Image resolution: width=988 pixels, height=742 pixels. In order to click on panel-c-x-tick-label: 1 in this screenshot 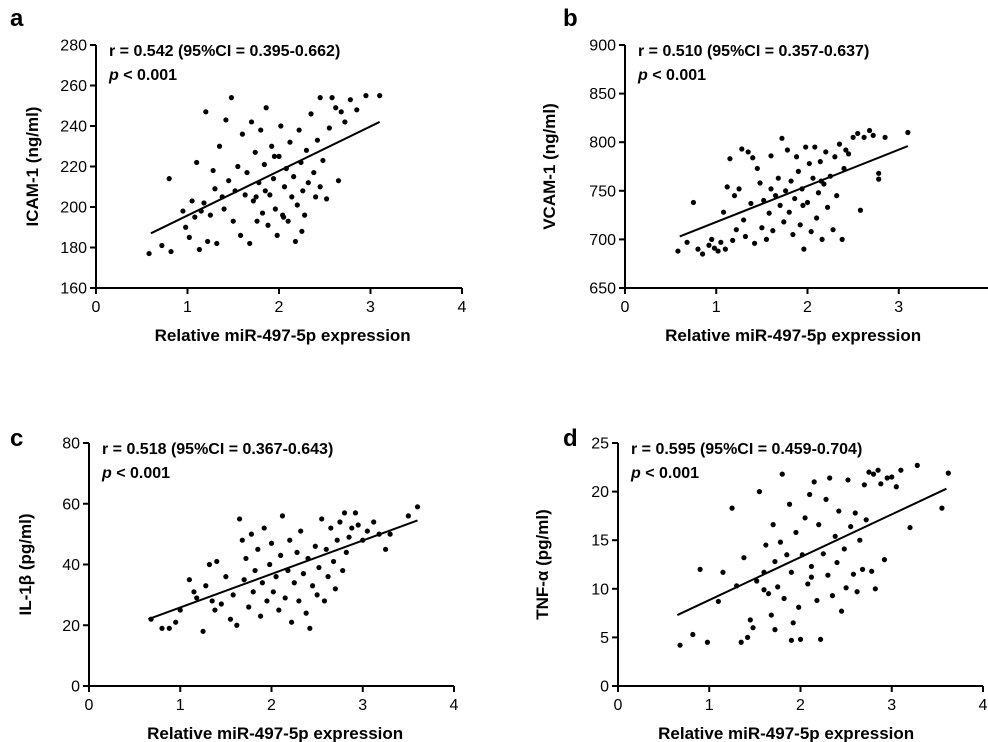, I will do `click(180, 705)`.